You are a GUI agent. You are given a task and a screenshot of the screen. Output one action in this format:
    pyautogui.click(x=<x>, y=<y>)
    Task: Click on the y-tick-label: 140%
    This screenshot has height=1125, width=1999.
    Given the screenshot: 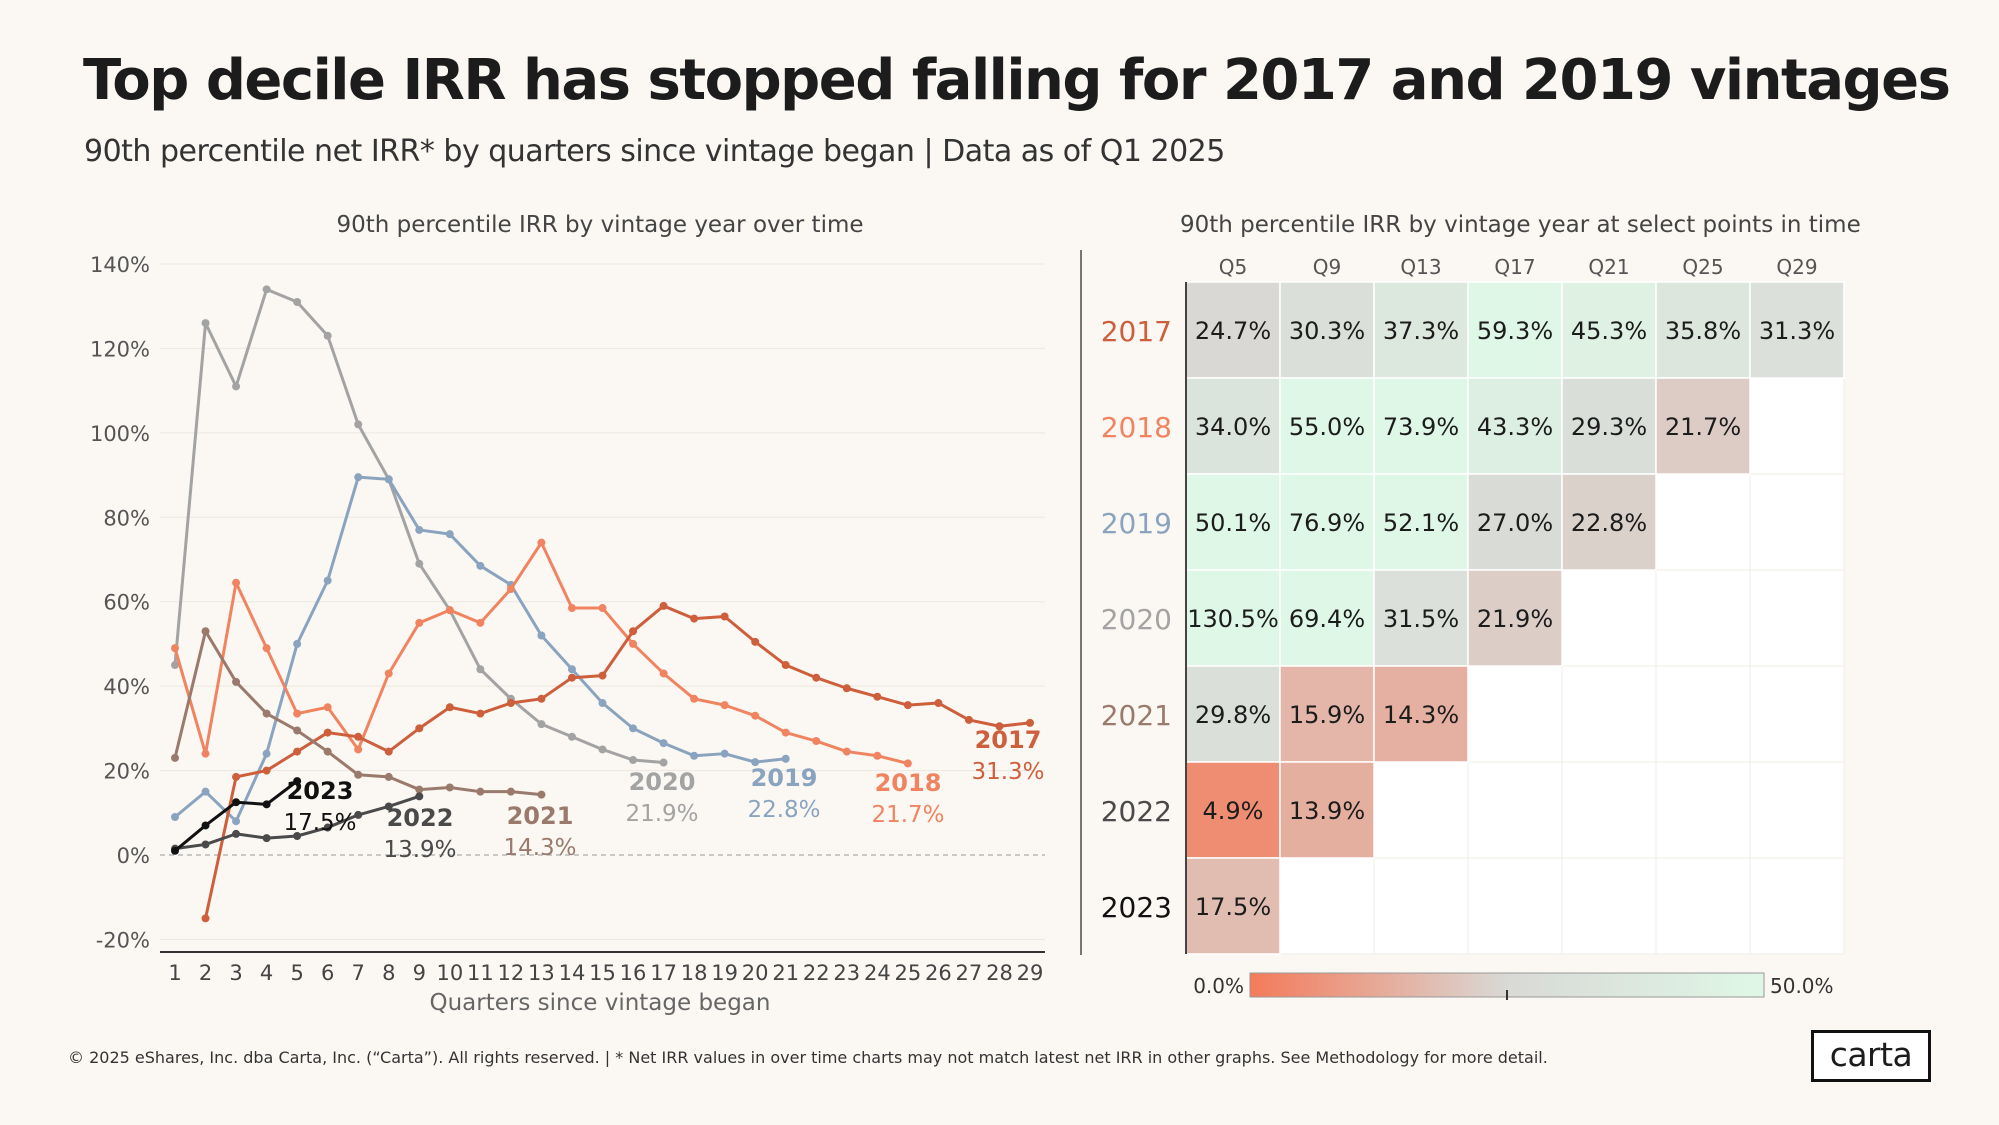 What is the action you would take?
    pyautogui.click(x=120, y=265)
    